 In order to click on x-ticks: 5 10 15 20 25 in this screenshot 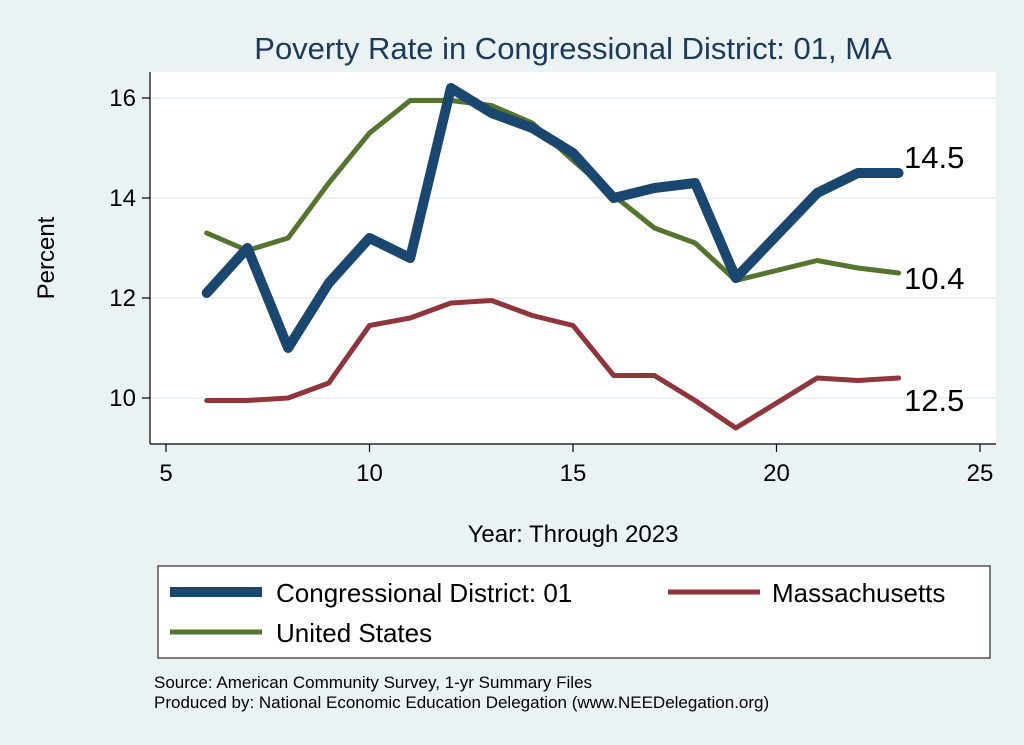, I will do `click(576, 465)`.